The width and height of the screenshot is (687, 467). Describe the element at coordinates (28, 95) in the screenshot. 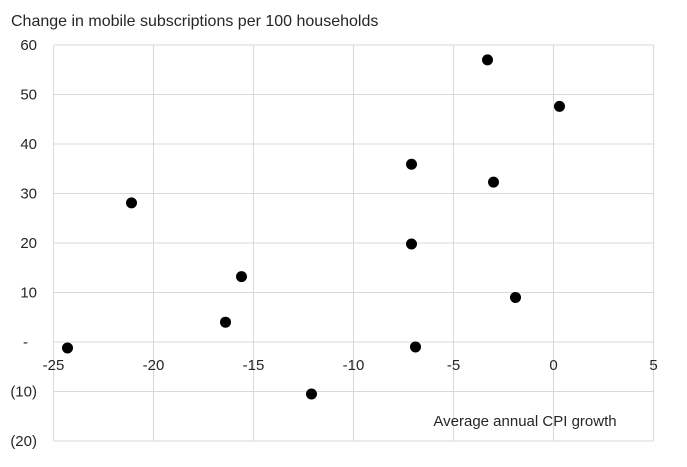

I see `y-tick-label: 50` at that location.